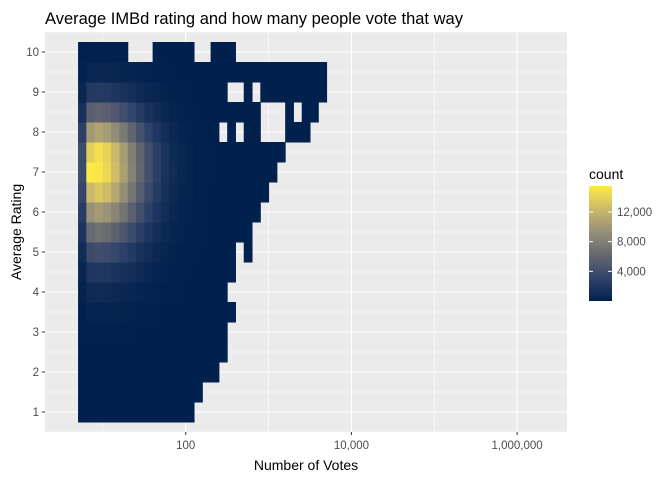 This screenshot has height=480, width=672. Describe the element at coordinates (36, 253) in the screenshot. I see `y-tick-label: 5` at that location.